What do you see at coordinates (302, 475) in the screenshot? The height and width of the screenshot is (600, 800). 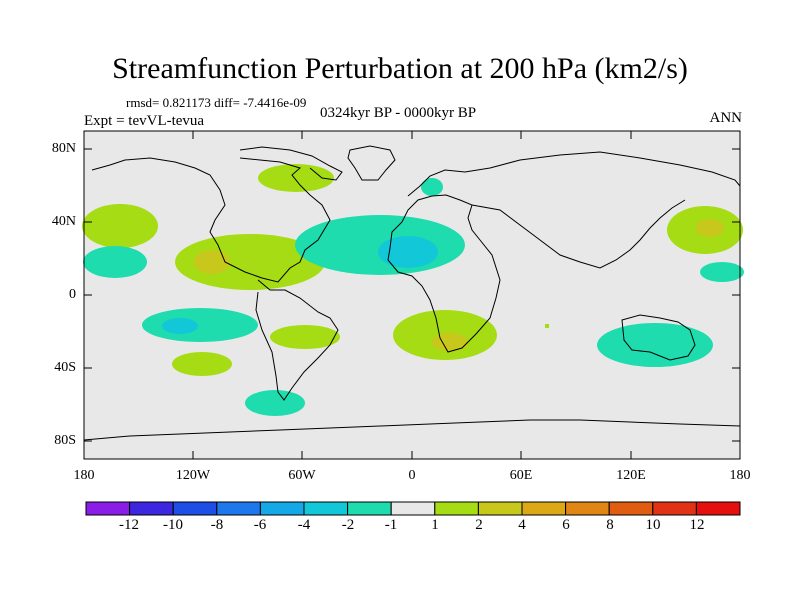 I see `x-label-60w: 60W` at bounding box center [302, 475].